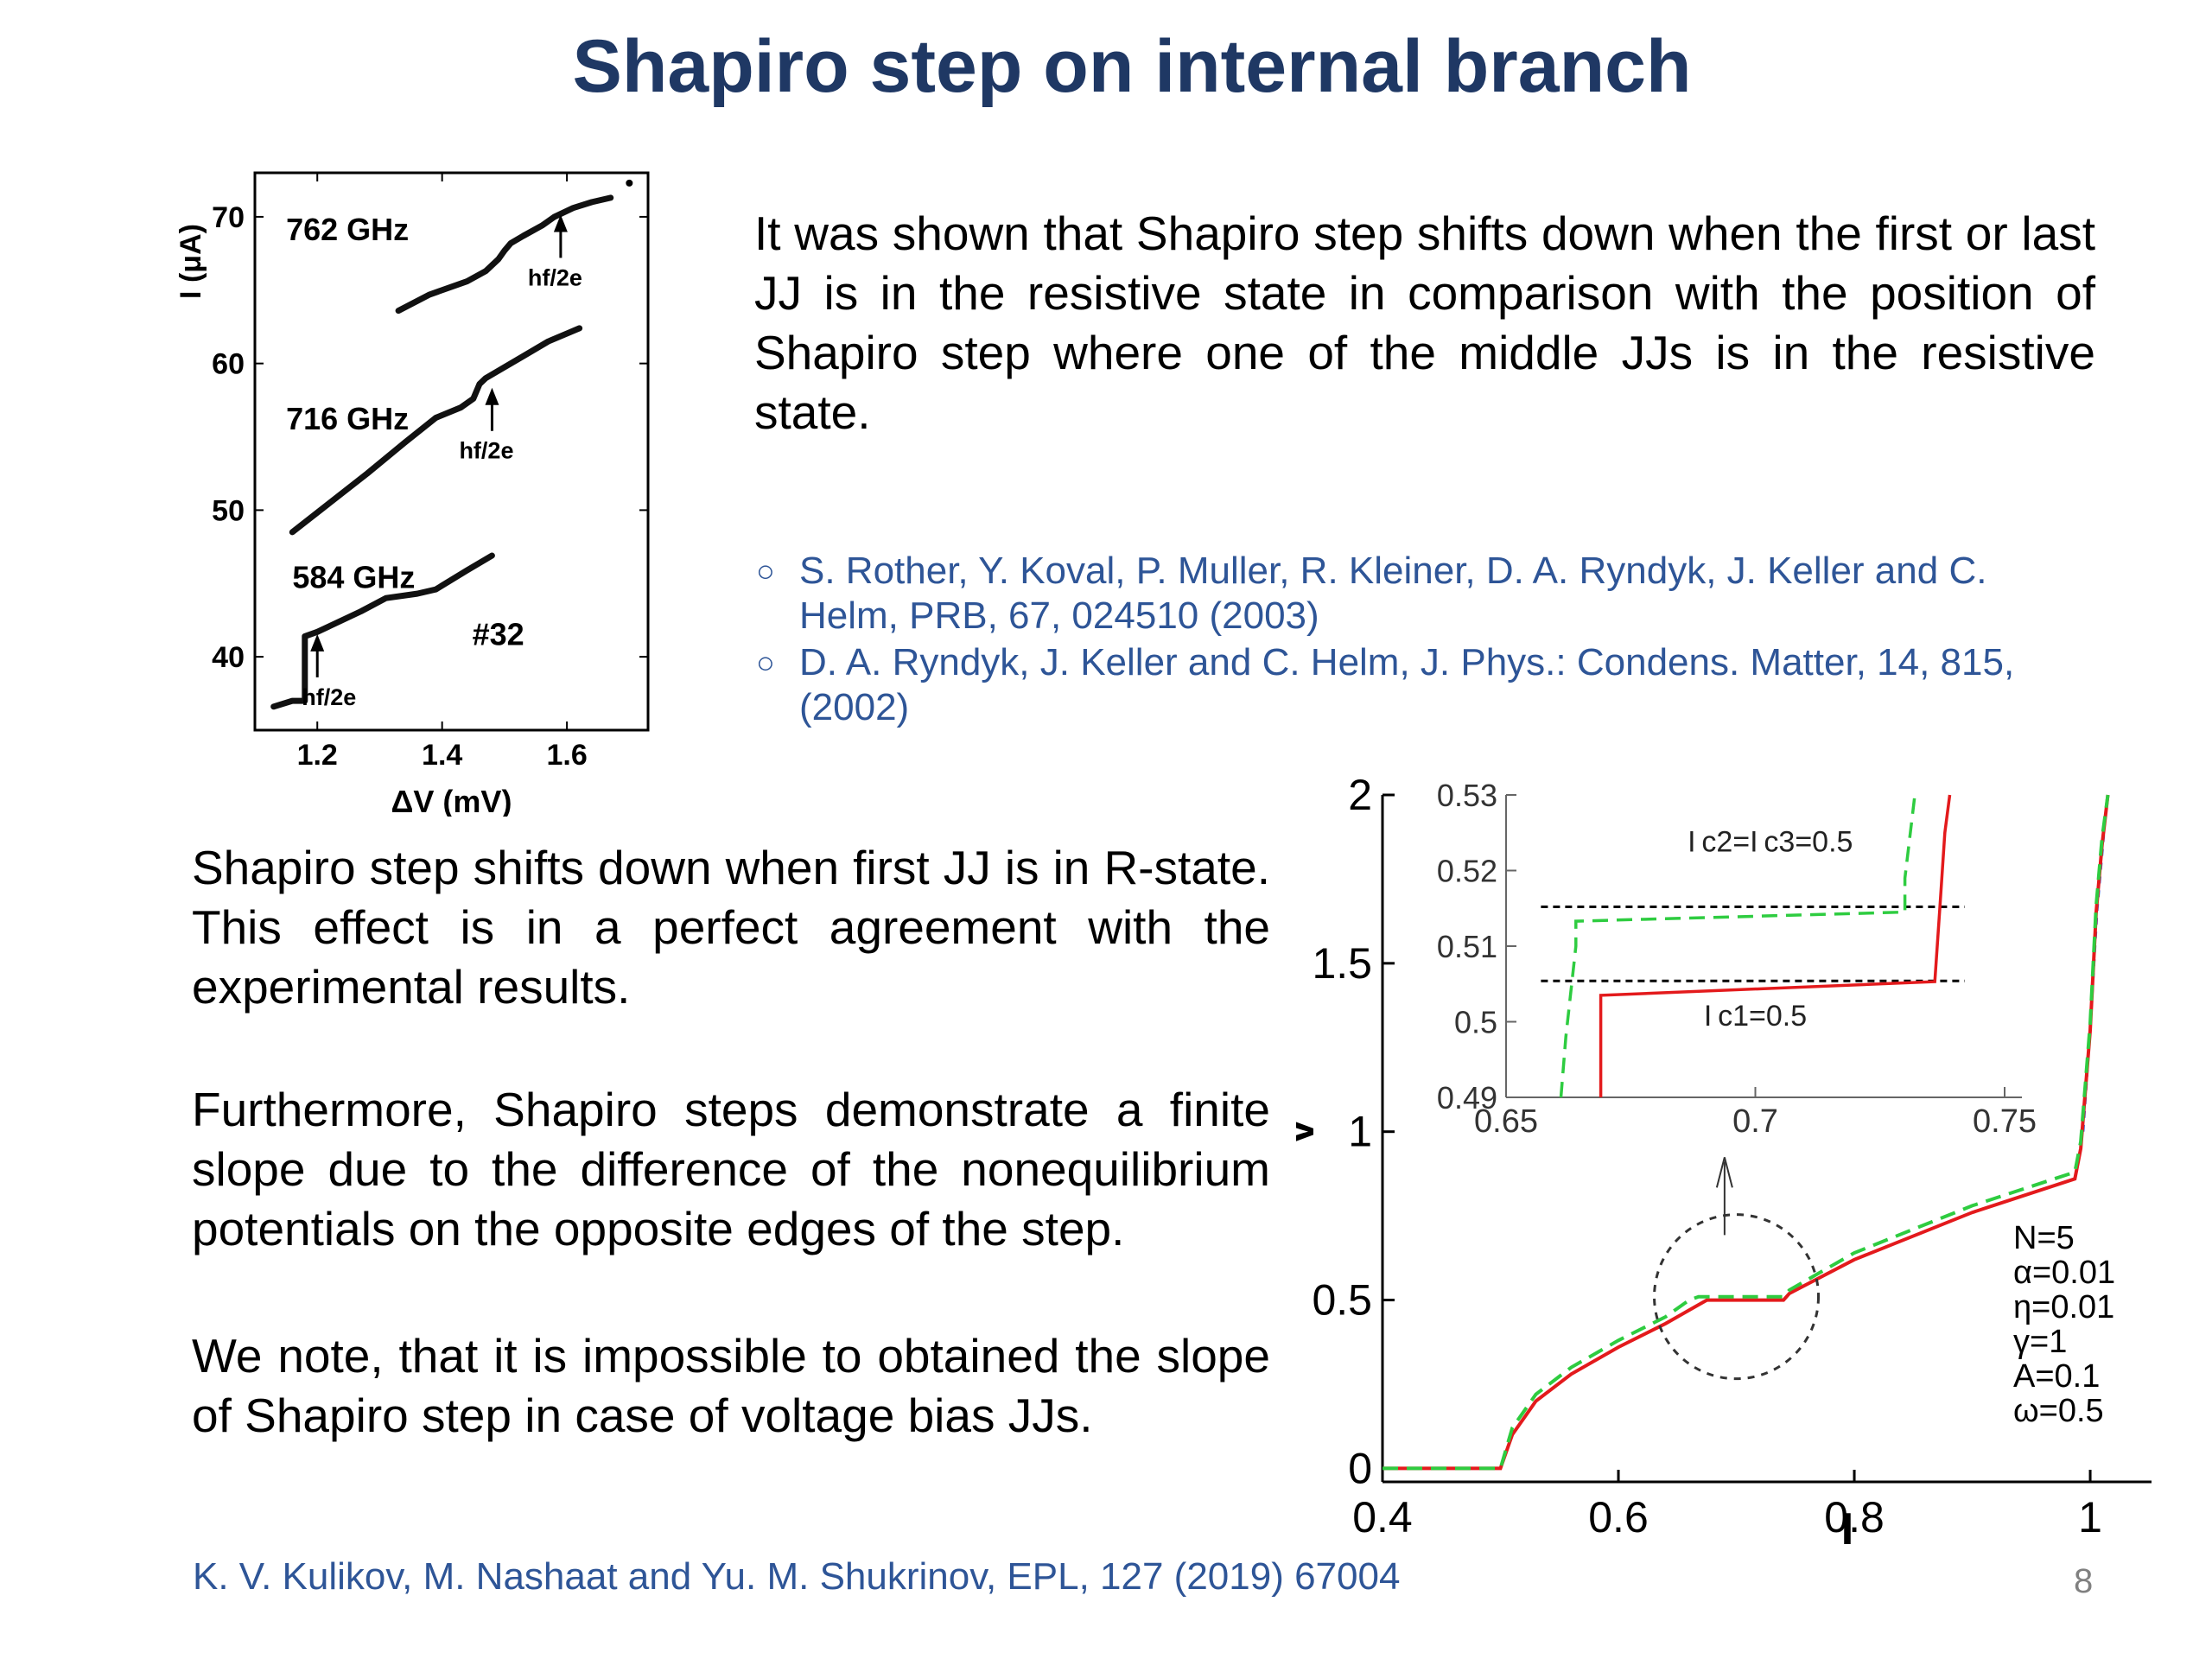  Describe the element at coordinates (317, 755) in the screenshot. I see `x-tick-label: 1.2` at that location.